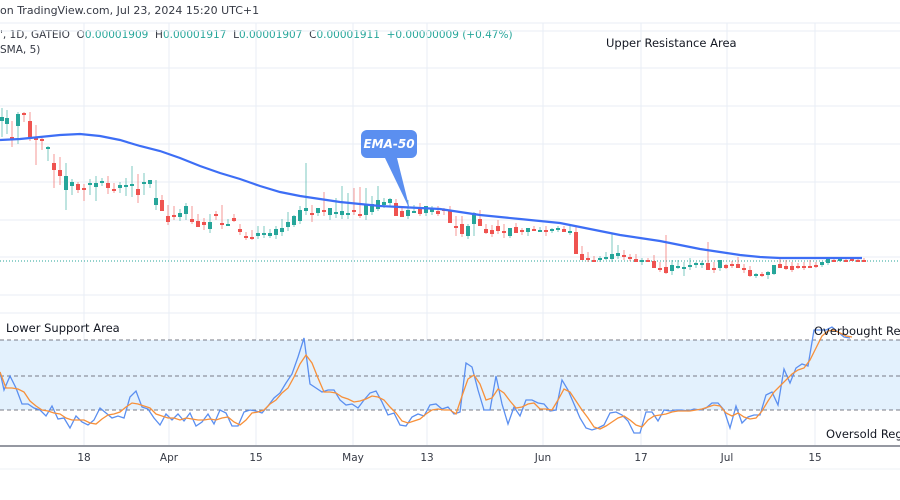 This screenshot has width=900, height=500. What do you see at coordinates (449, 35) in the screenshot?
I see `change-value: +0.00000009 (+0.47%)` at bounding box center [449, 35].